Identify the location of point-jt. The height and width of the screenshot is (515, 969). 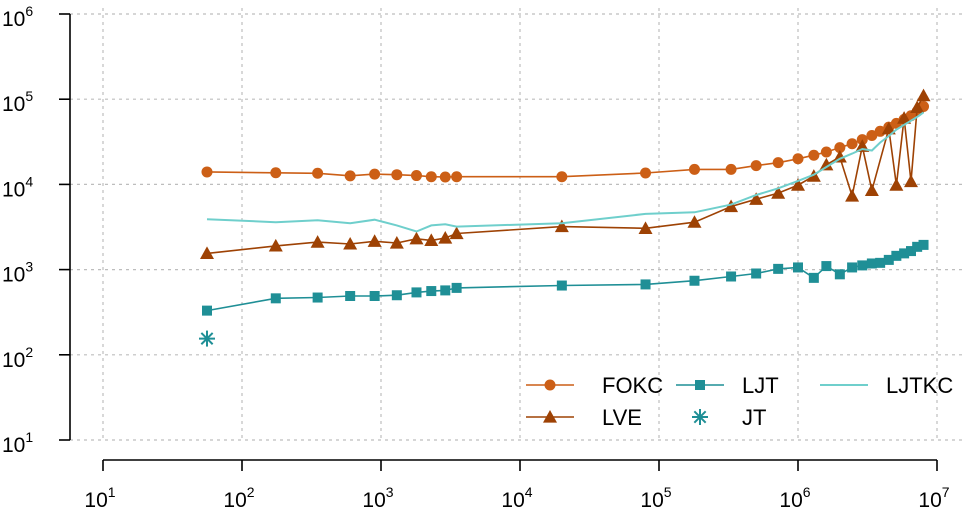
(206, 338).